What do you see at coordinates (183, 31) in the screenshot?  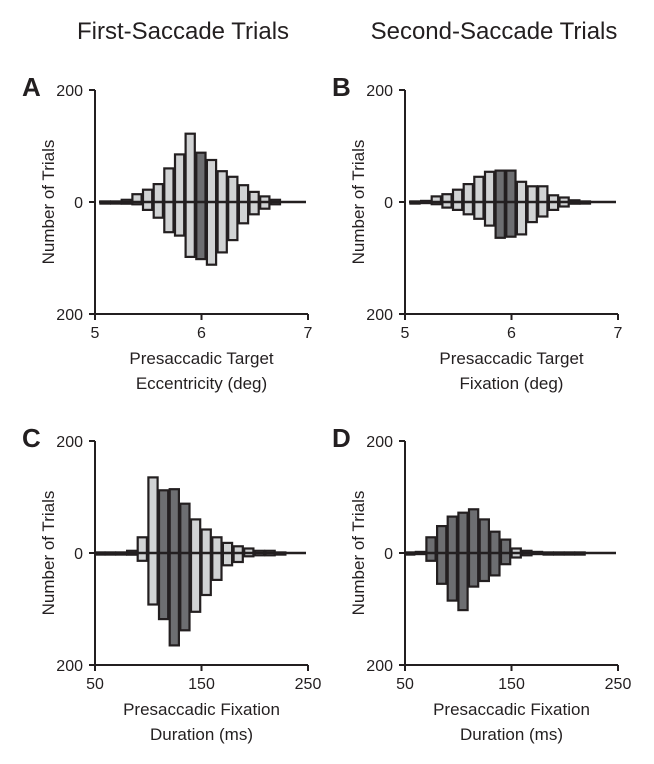 I see `column-title-first-saccade: First-Saccade Trials` at bounding box center [183, 31].